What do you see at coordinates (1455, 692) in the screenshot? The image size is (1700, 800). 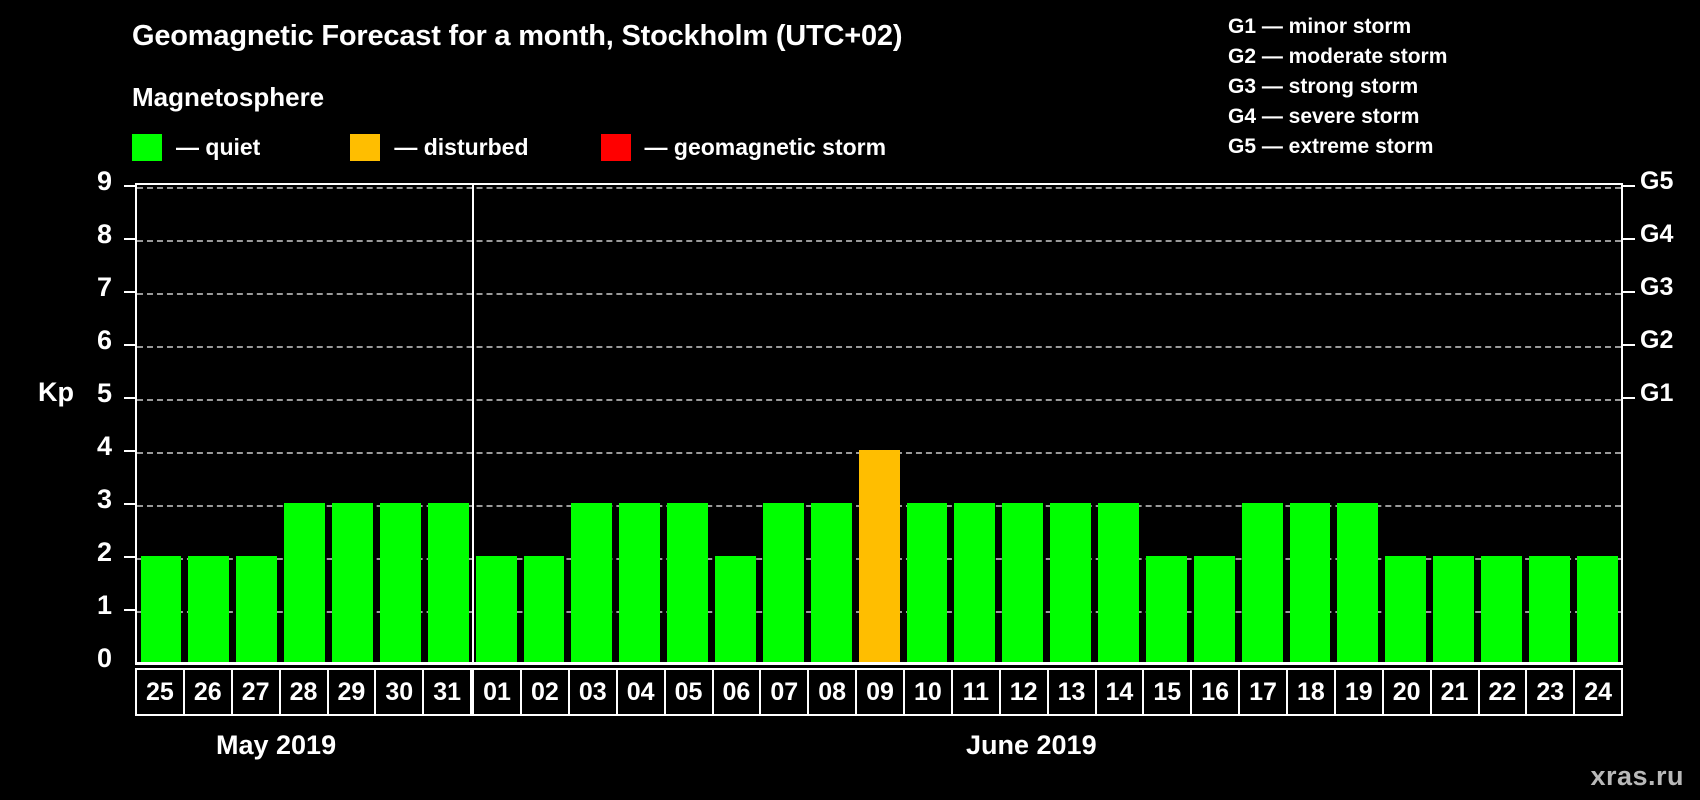 I see `day-label-june-21: 21` at bounding box center [1455, 692].